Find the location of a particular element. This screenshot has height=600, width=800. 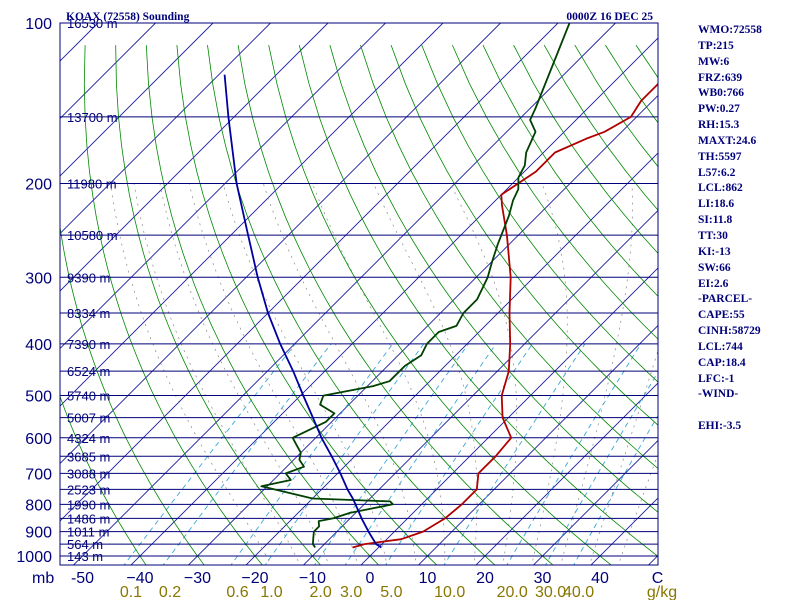

valid-time: 0000Z 16 DEC 25 is located at coordinates (609, 17).